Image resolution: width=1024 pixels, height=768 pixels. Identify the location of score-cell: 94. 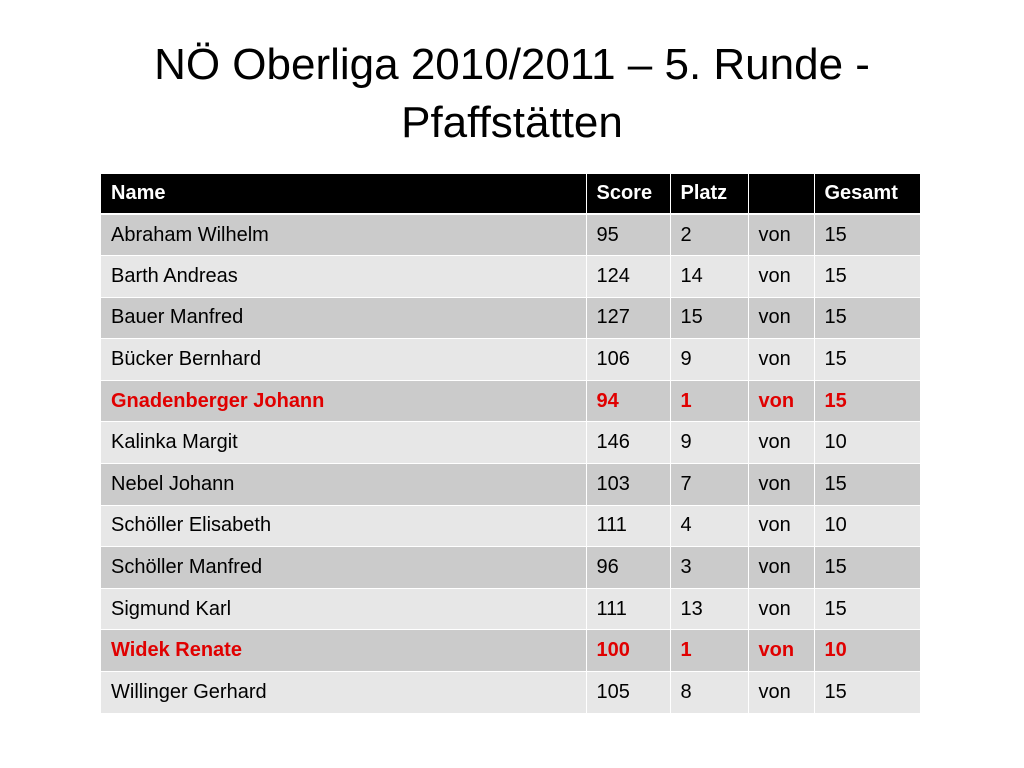
(628, 401).